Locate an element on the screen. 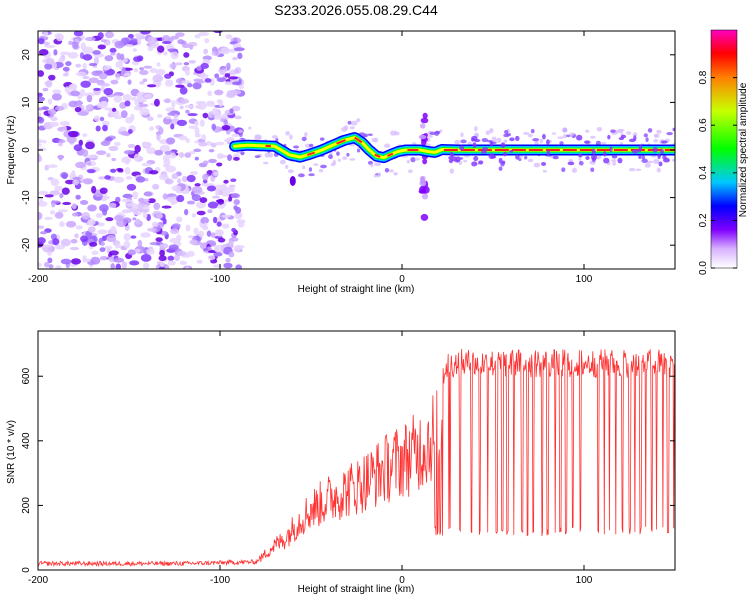 The width and height of the screenshot is (750, 600). x-tick-label: -100 is located at coordinates (220, 279).